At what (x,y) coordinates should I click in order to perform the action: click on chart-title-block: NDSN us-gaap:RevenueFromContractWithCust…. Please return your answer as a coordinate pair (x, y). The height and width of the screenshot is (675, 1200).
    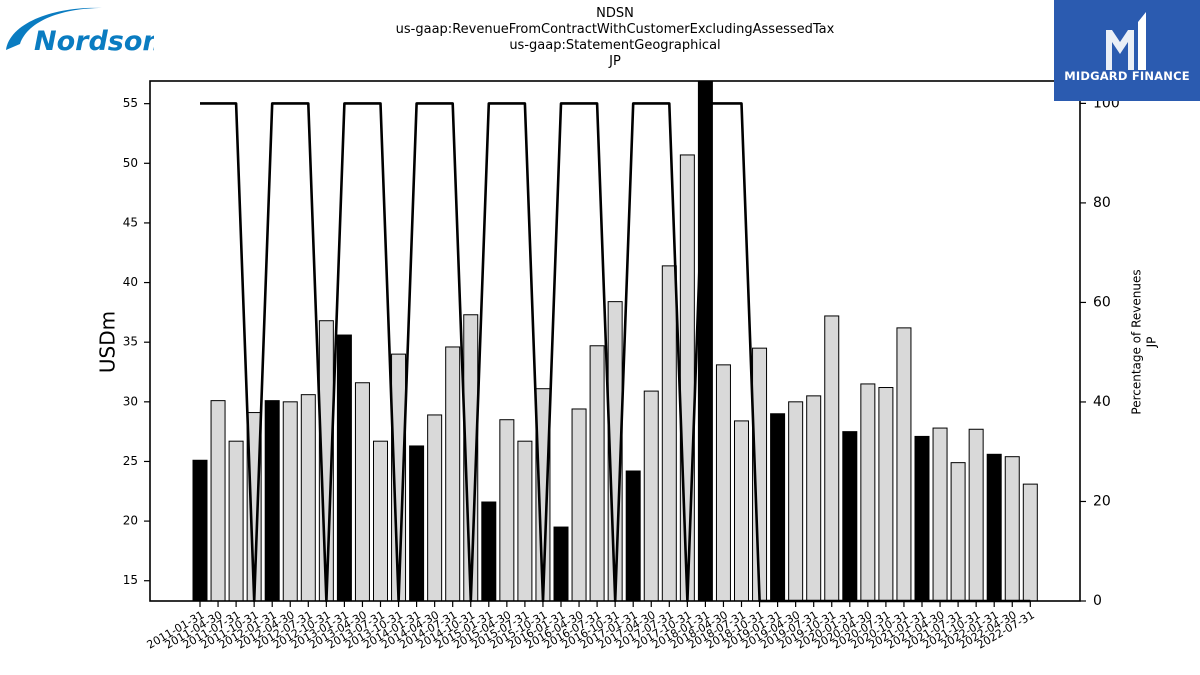
    Looking at the image, I should click on (615, 38).